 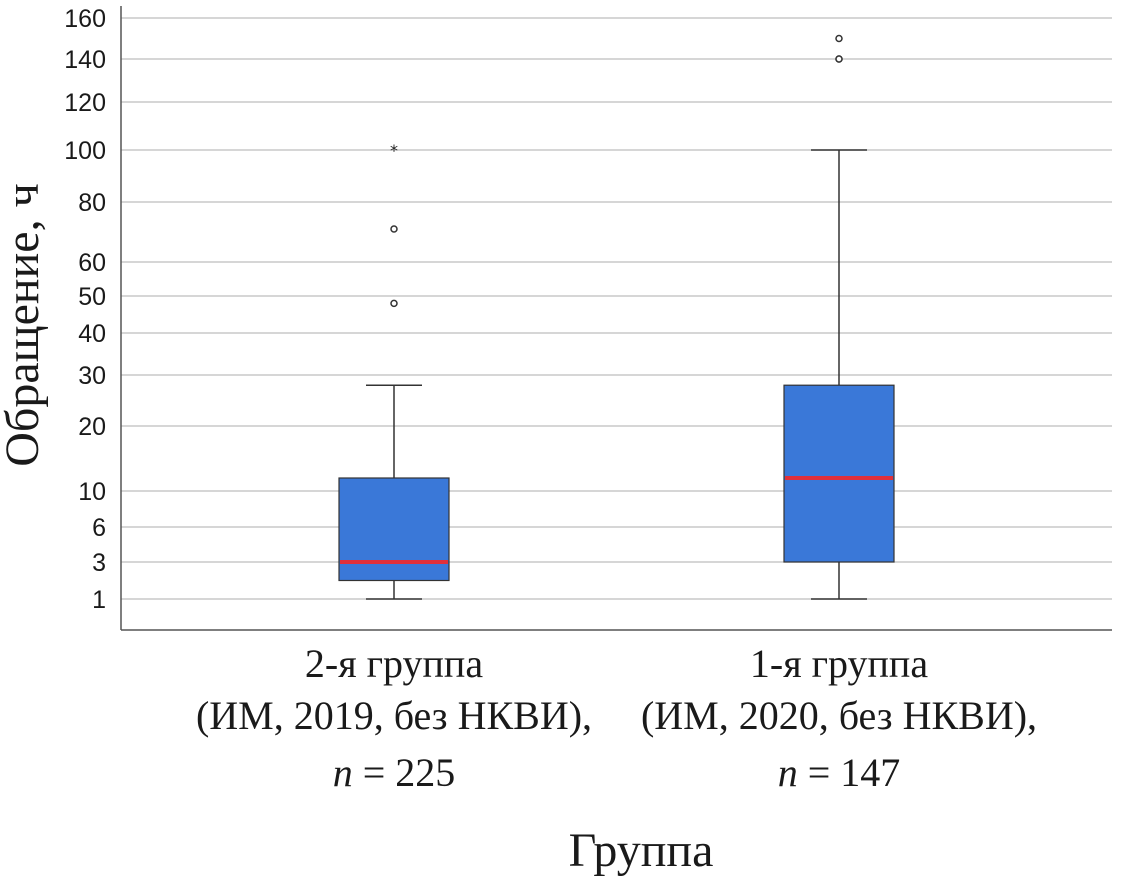 What do you see at coordinates (85, 19) in the screenshot?
I see `y-tick-label: 160` at bounding box center [85, 19].